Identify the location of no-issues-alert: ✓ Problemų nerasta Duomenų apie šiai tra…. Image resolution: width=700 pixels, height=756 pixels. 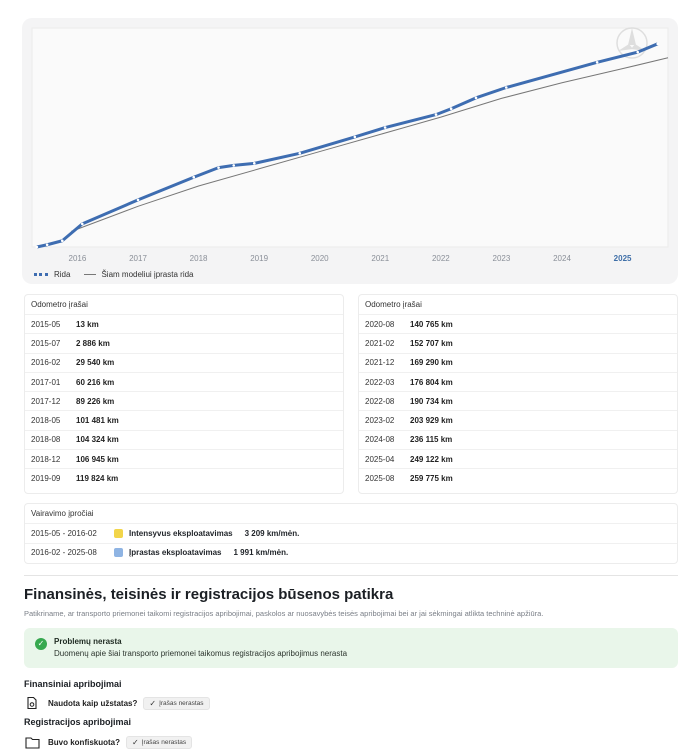
(351, 648).